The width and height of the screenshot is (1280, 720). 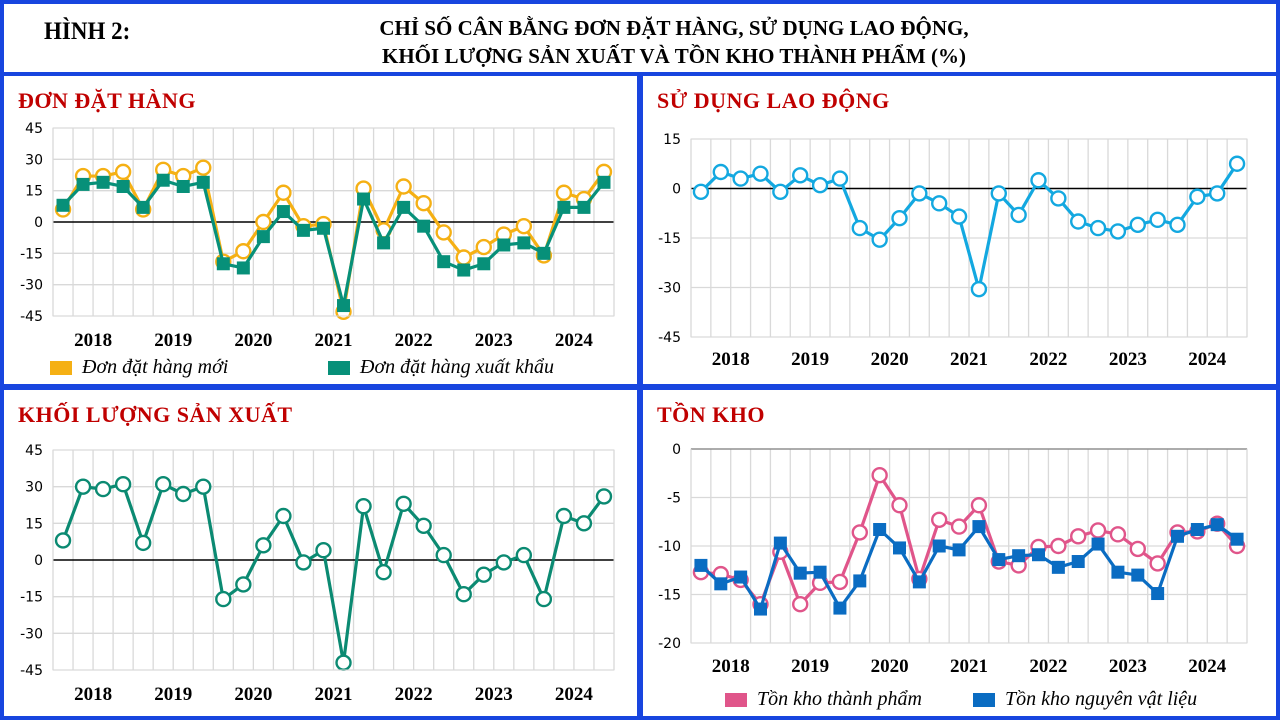 What do you see at coordinates (155, 414) in the screenshot?
I see `panel-title-output: KHỐI LƯỢNG SẢN XUẤT` at bounding box center [155, 414].